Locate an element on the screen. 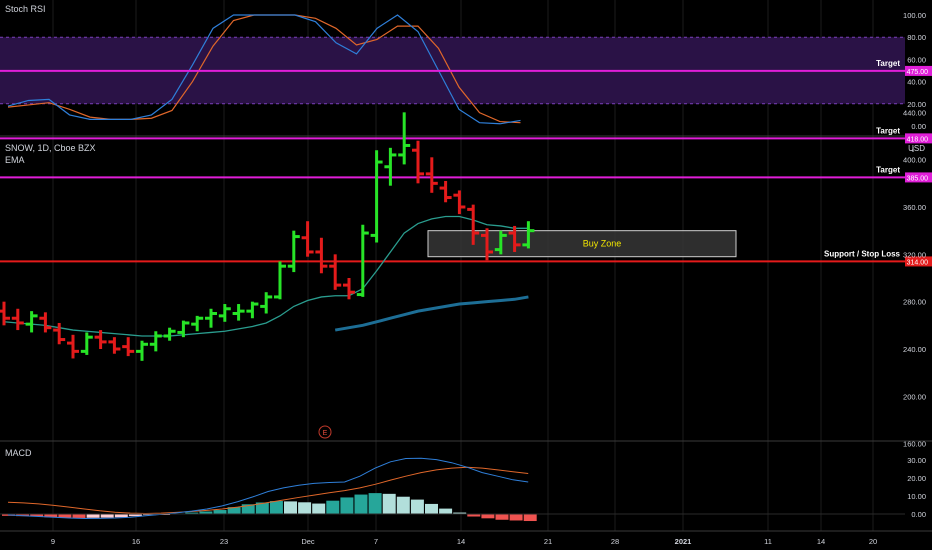 This screenshot has height=550, width=932. price-tick-label: 240.00 is located at coordinates (914, 349).